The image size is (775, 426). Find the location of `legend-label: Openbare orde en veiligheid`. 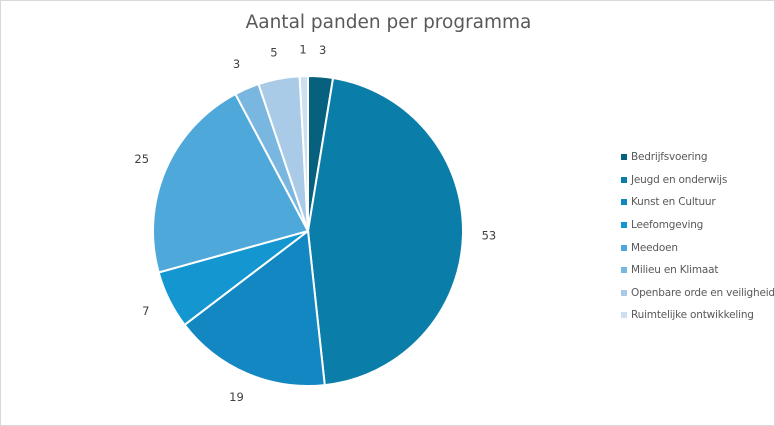

legend-label: Openbare orde en veiligheid is located at coordinates (703, 292).